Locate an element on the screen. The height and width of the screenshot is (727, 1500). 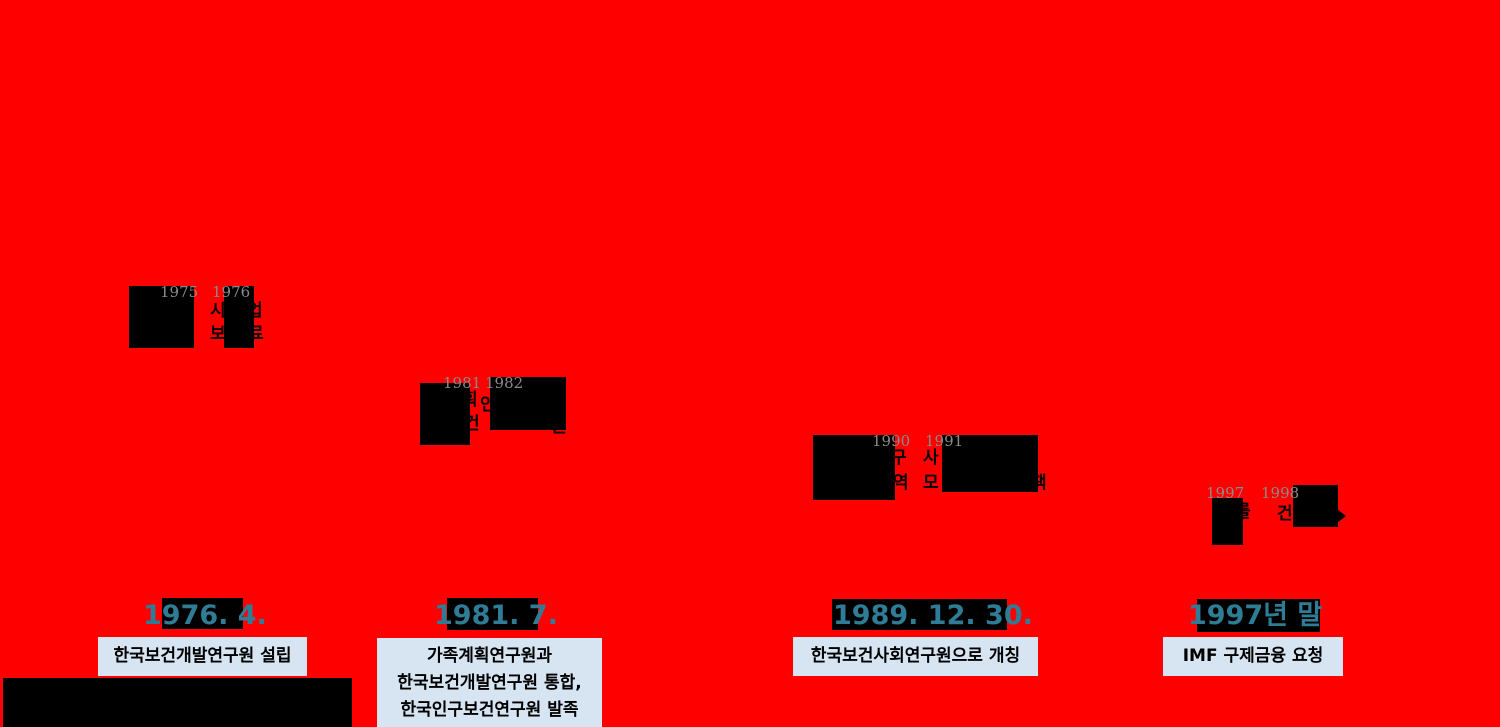
event-label-line: IMF 구제금융 요청 is located at coordinates (1253, 656).